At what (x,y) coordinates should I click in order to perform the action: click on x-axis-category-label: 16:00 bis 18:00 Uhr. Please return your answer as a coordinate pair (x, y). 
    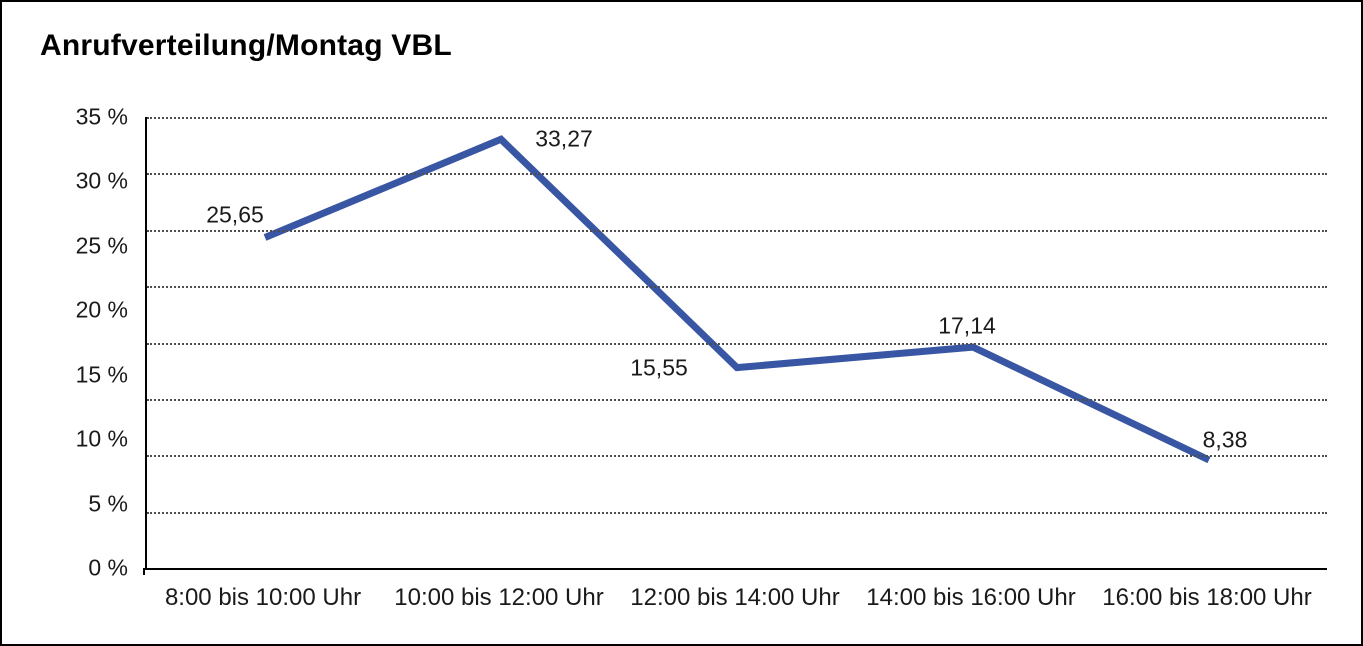
    Looking at the image, I should click on (1207, 597).